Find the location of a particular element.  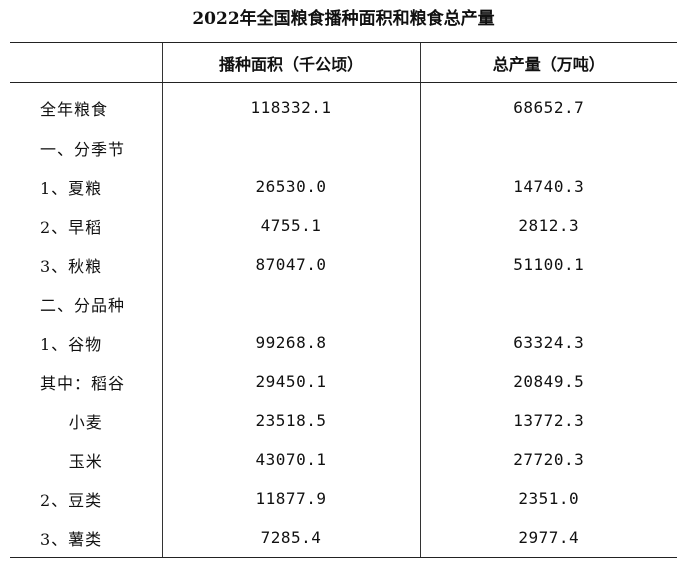

row-label: 小麦 is located at coordinates (85, 422).